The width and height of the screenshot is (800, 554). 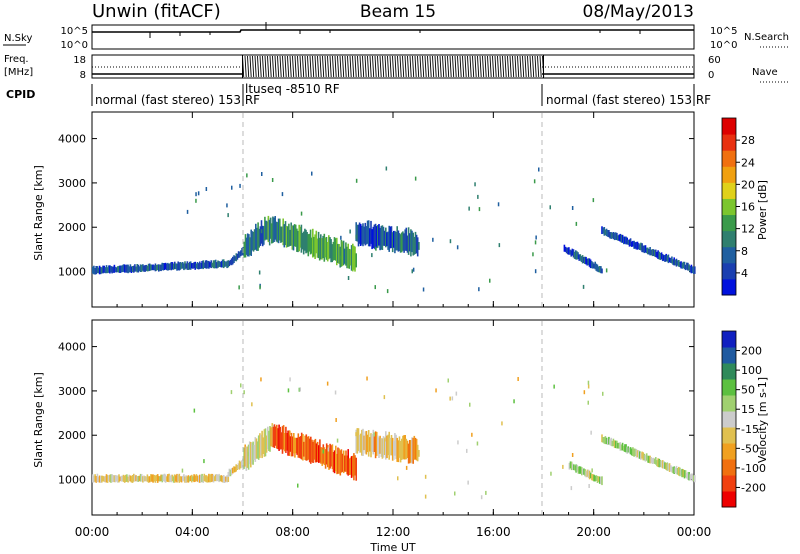 I want to click on nsearch-label: N.Search, so click(x=766, y=37).